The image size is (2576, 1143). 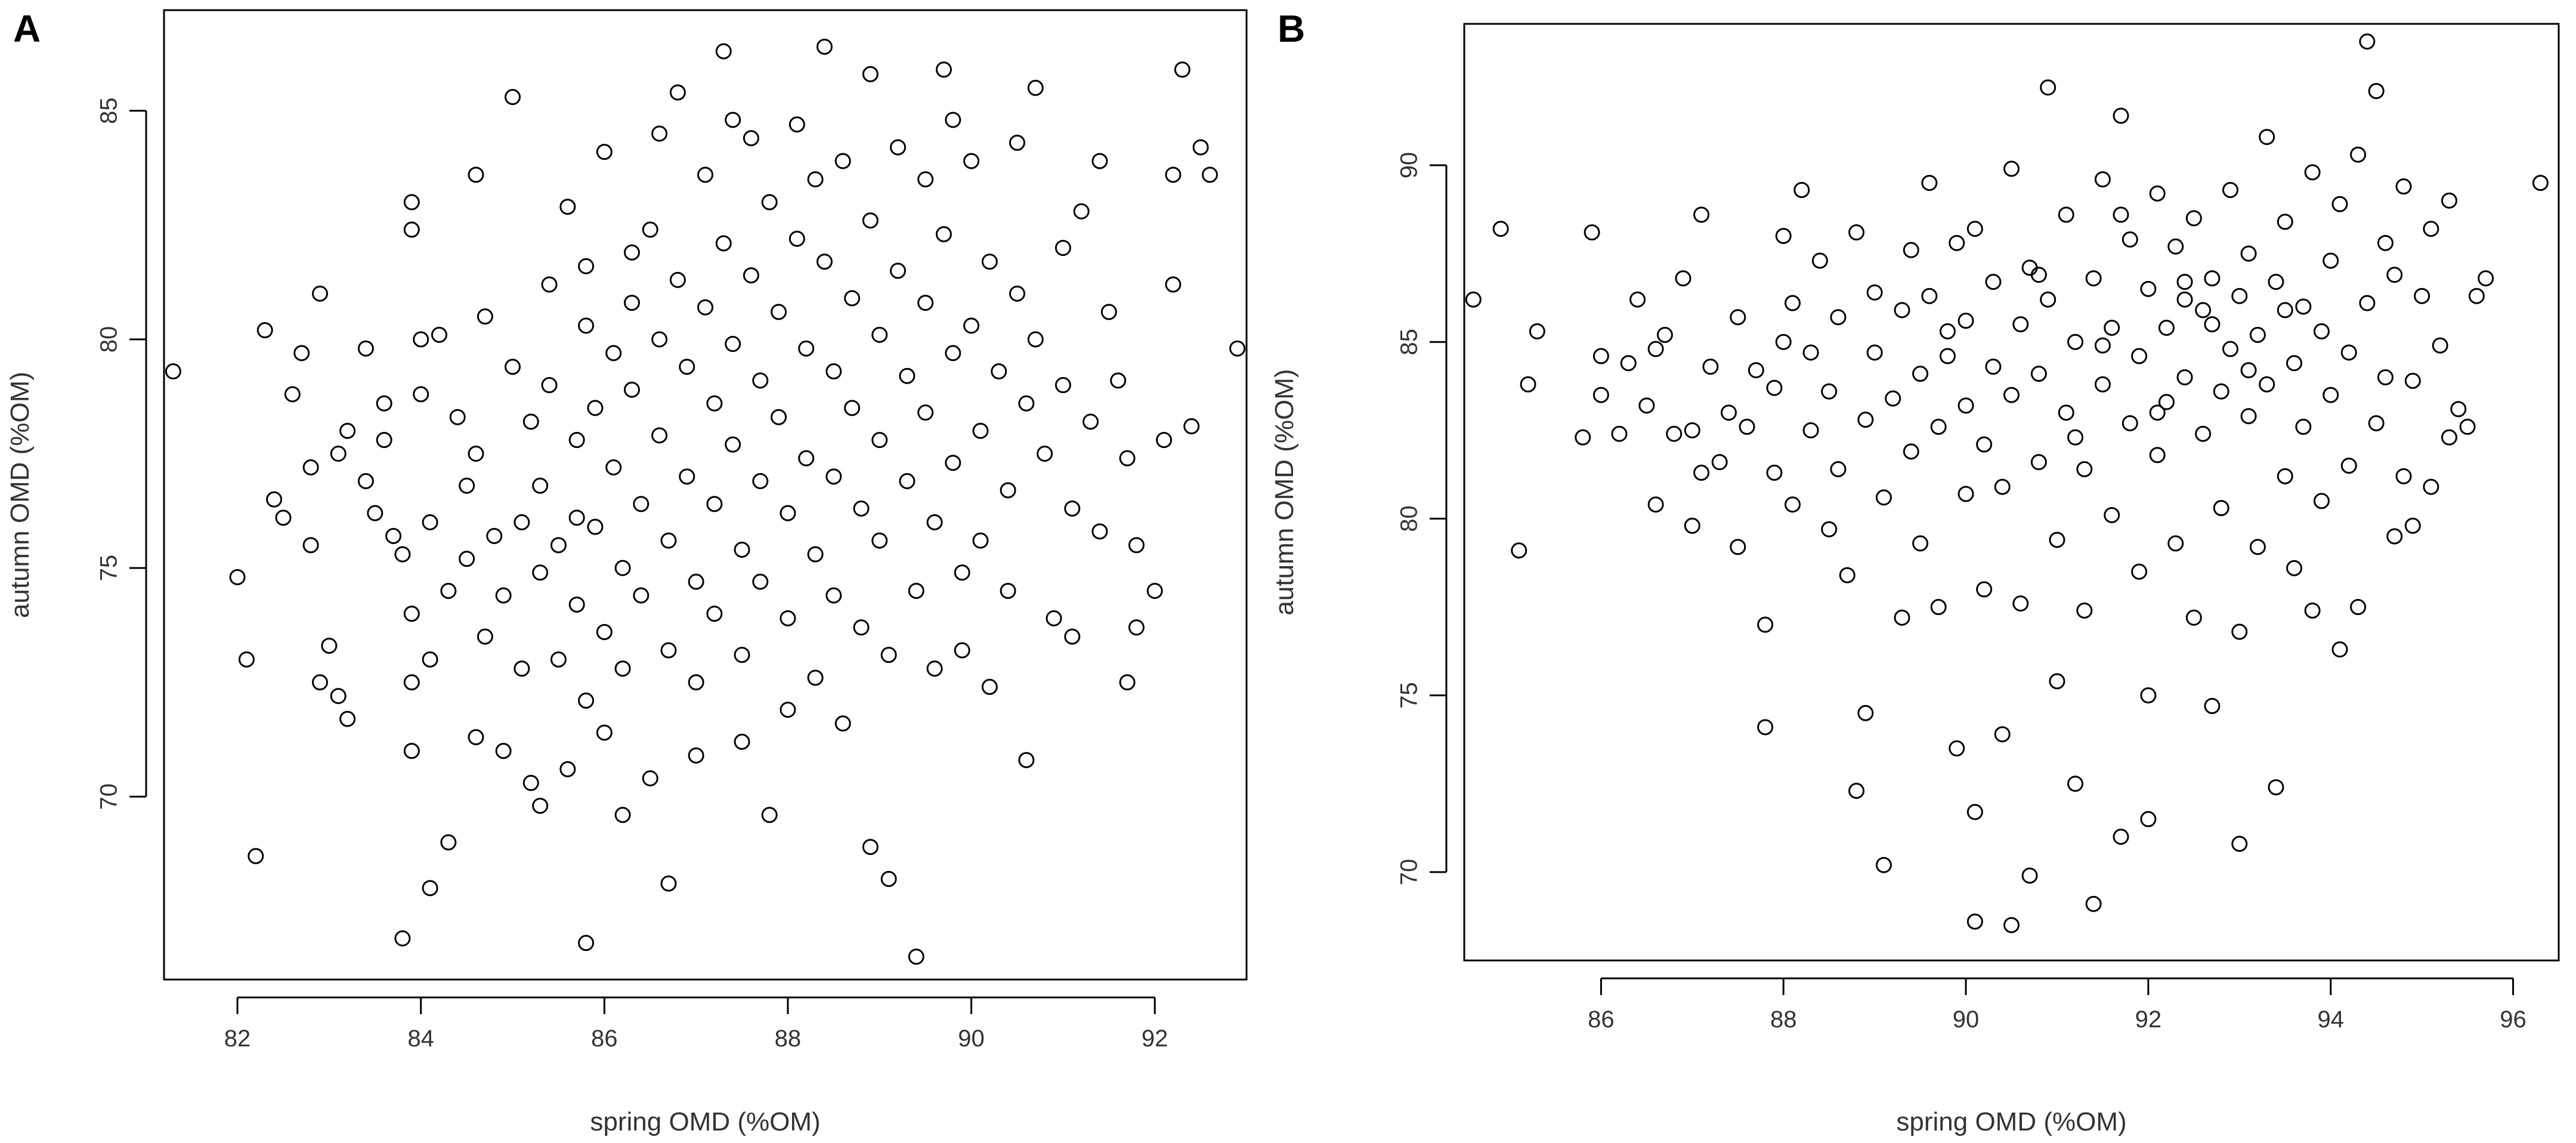 I want to click on x-tick-label: 96, so click(x=2513, y=1019).